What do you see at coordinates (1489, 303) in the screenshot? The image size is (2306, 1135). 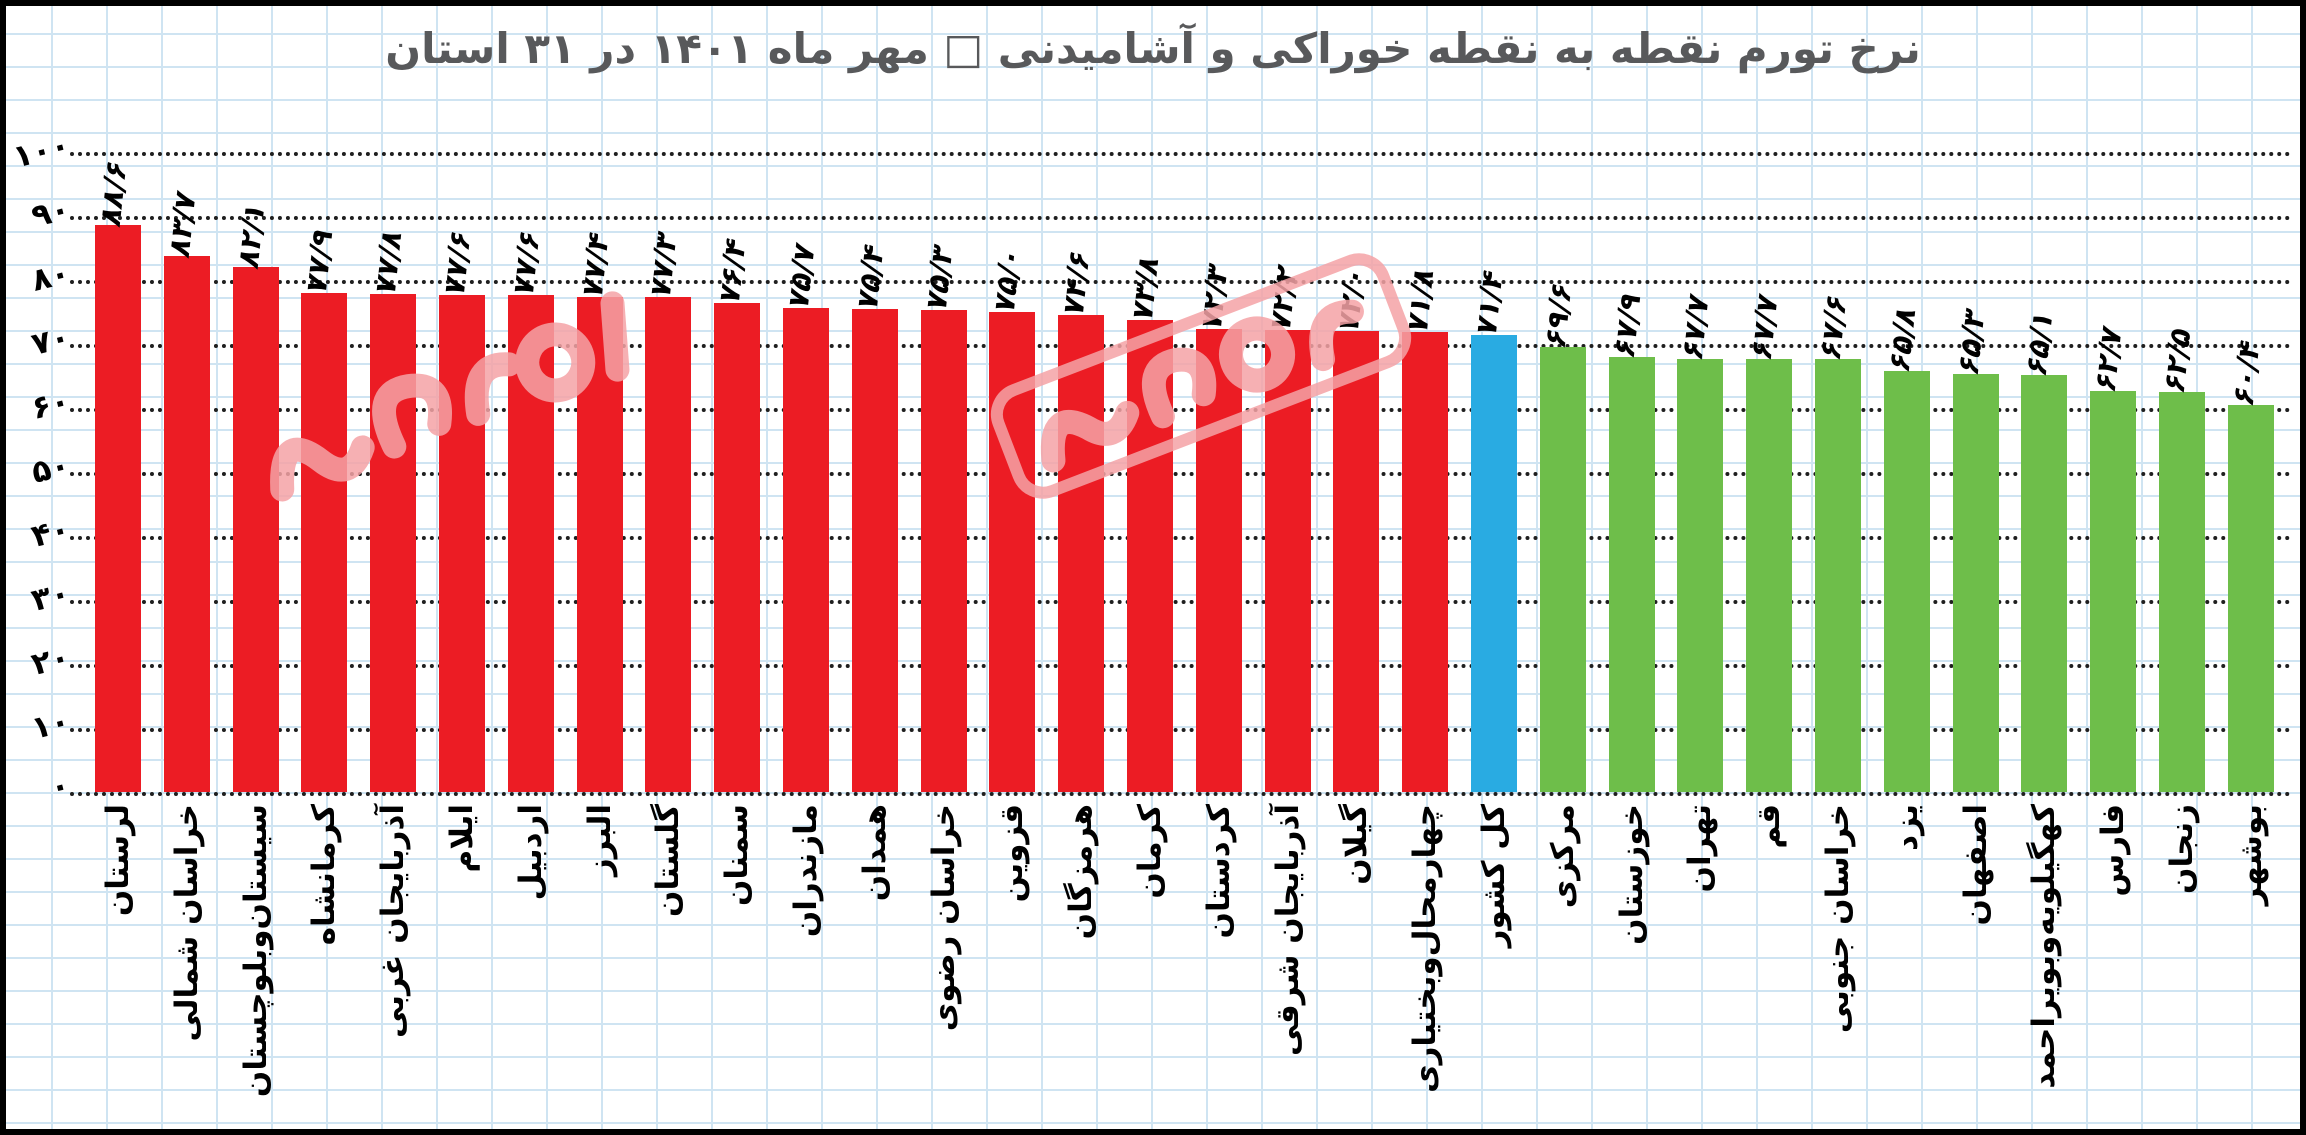 I see `bar-value-label: ۷۱/۴` at bounding box center [1489, 303].